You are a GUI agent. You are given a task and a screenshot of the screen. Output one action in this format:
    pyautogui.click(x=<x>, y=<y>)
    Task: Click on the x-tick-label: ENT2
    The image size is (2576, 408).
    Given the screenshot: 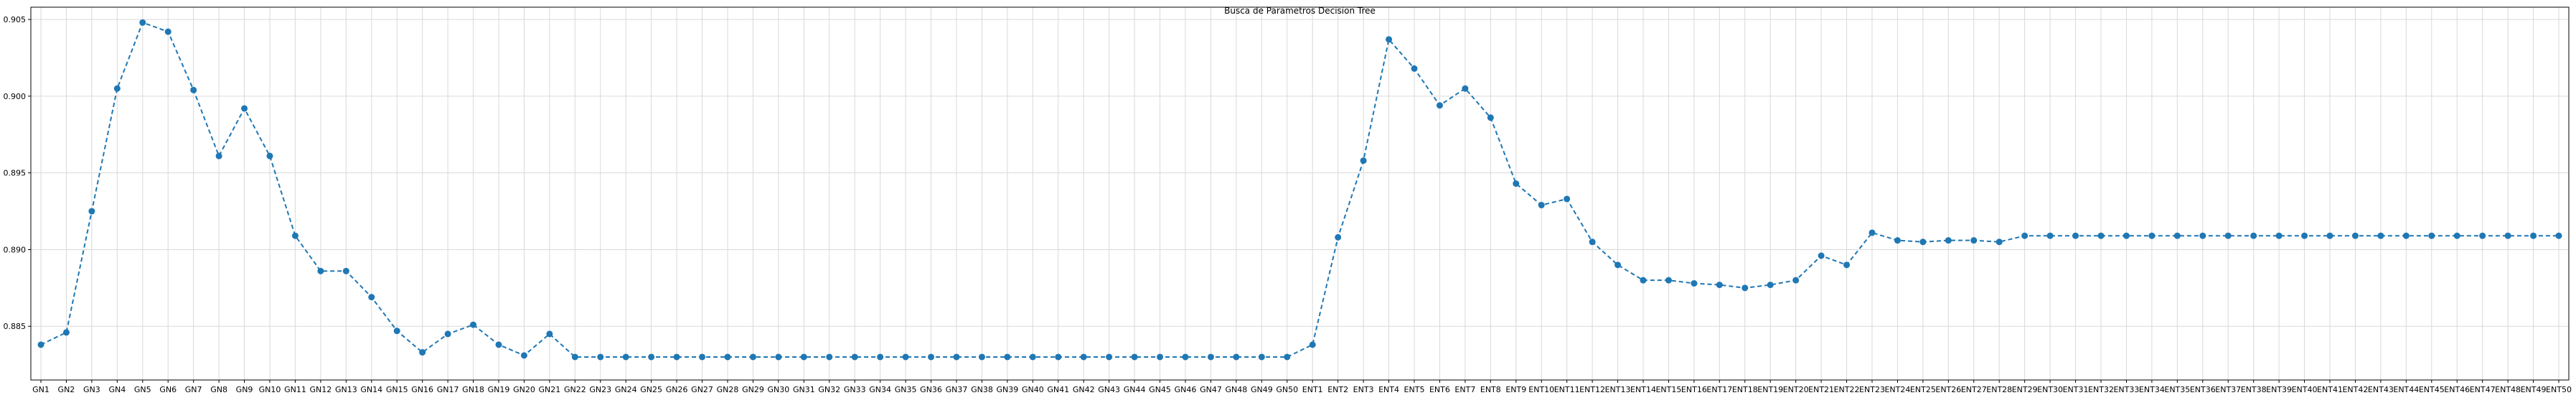 What is the action you would take?
    pyautogui.click(x=1337, y=389)
    